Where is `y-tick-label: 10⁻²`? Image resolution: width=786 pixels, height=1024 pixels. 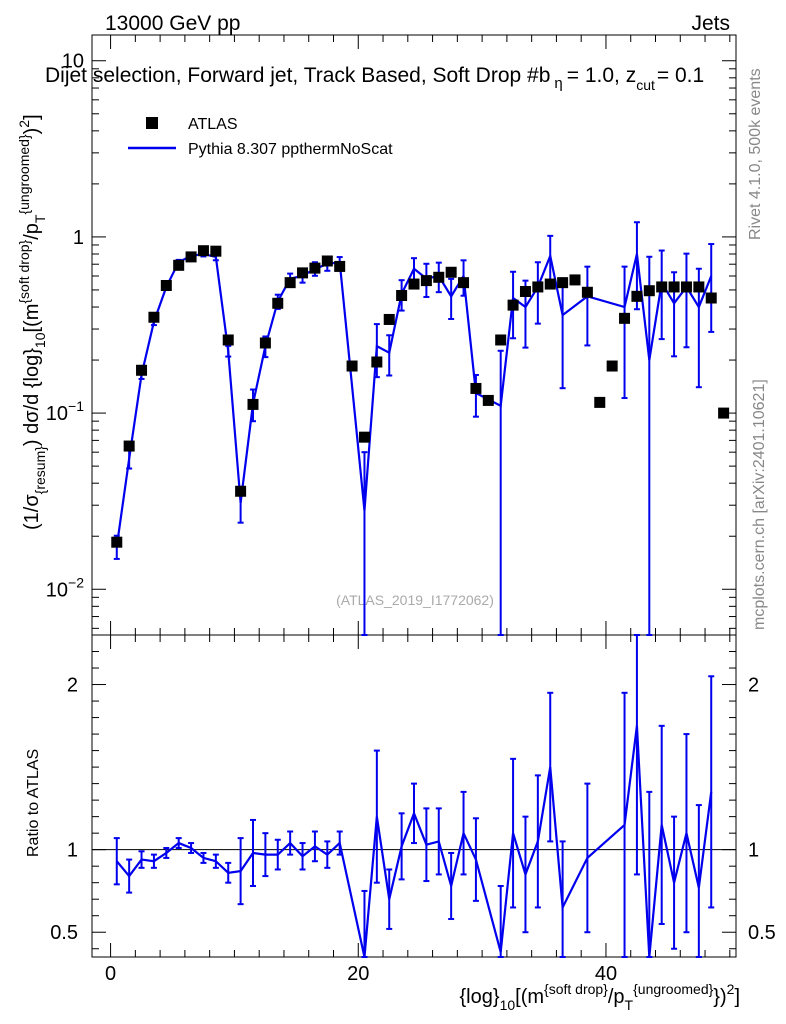
y-tick-label: 10⁻² is located at coordinates (65, 587).